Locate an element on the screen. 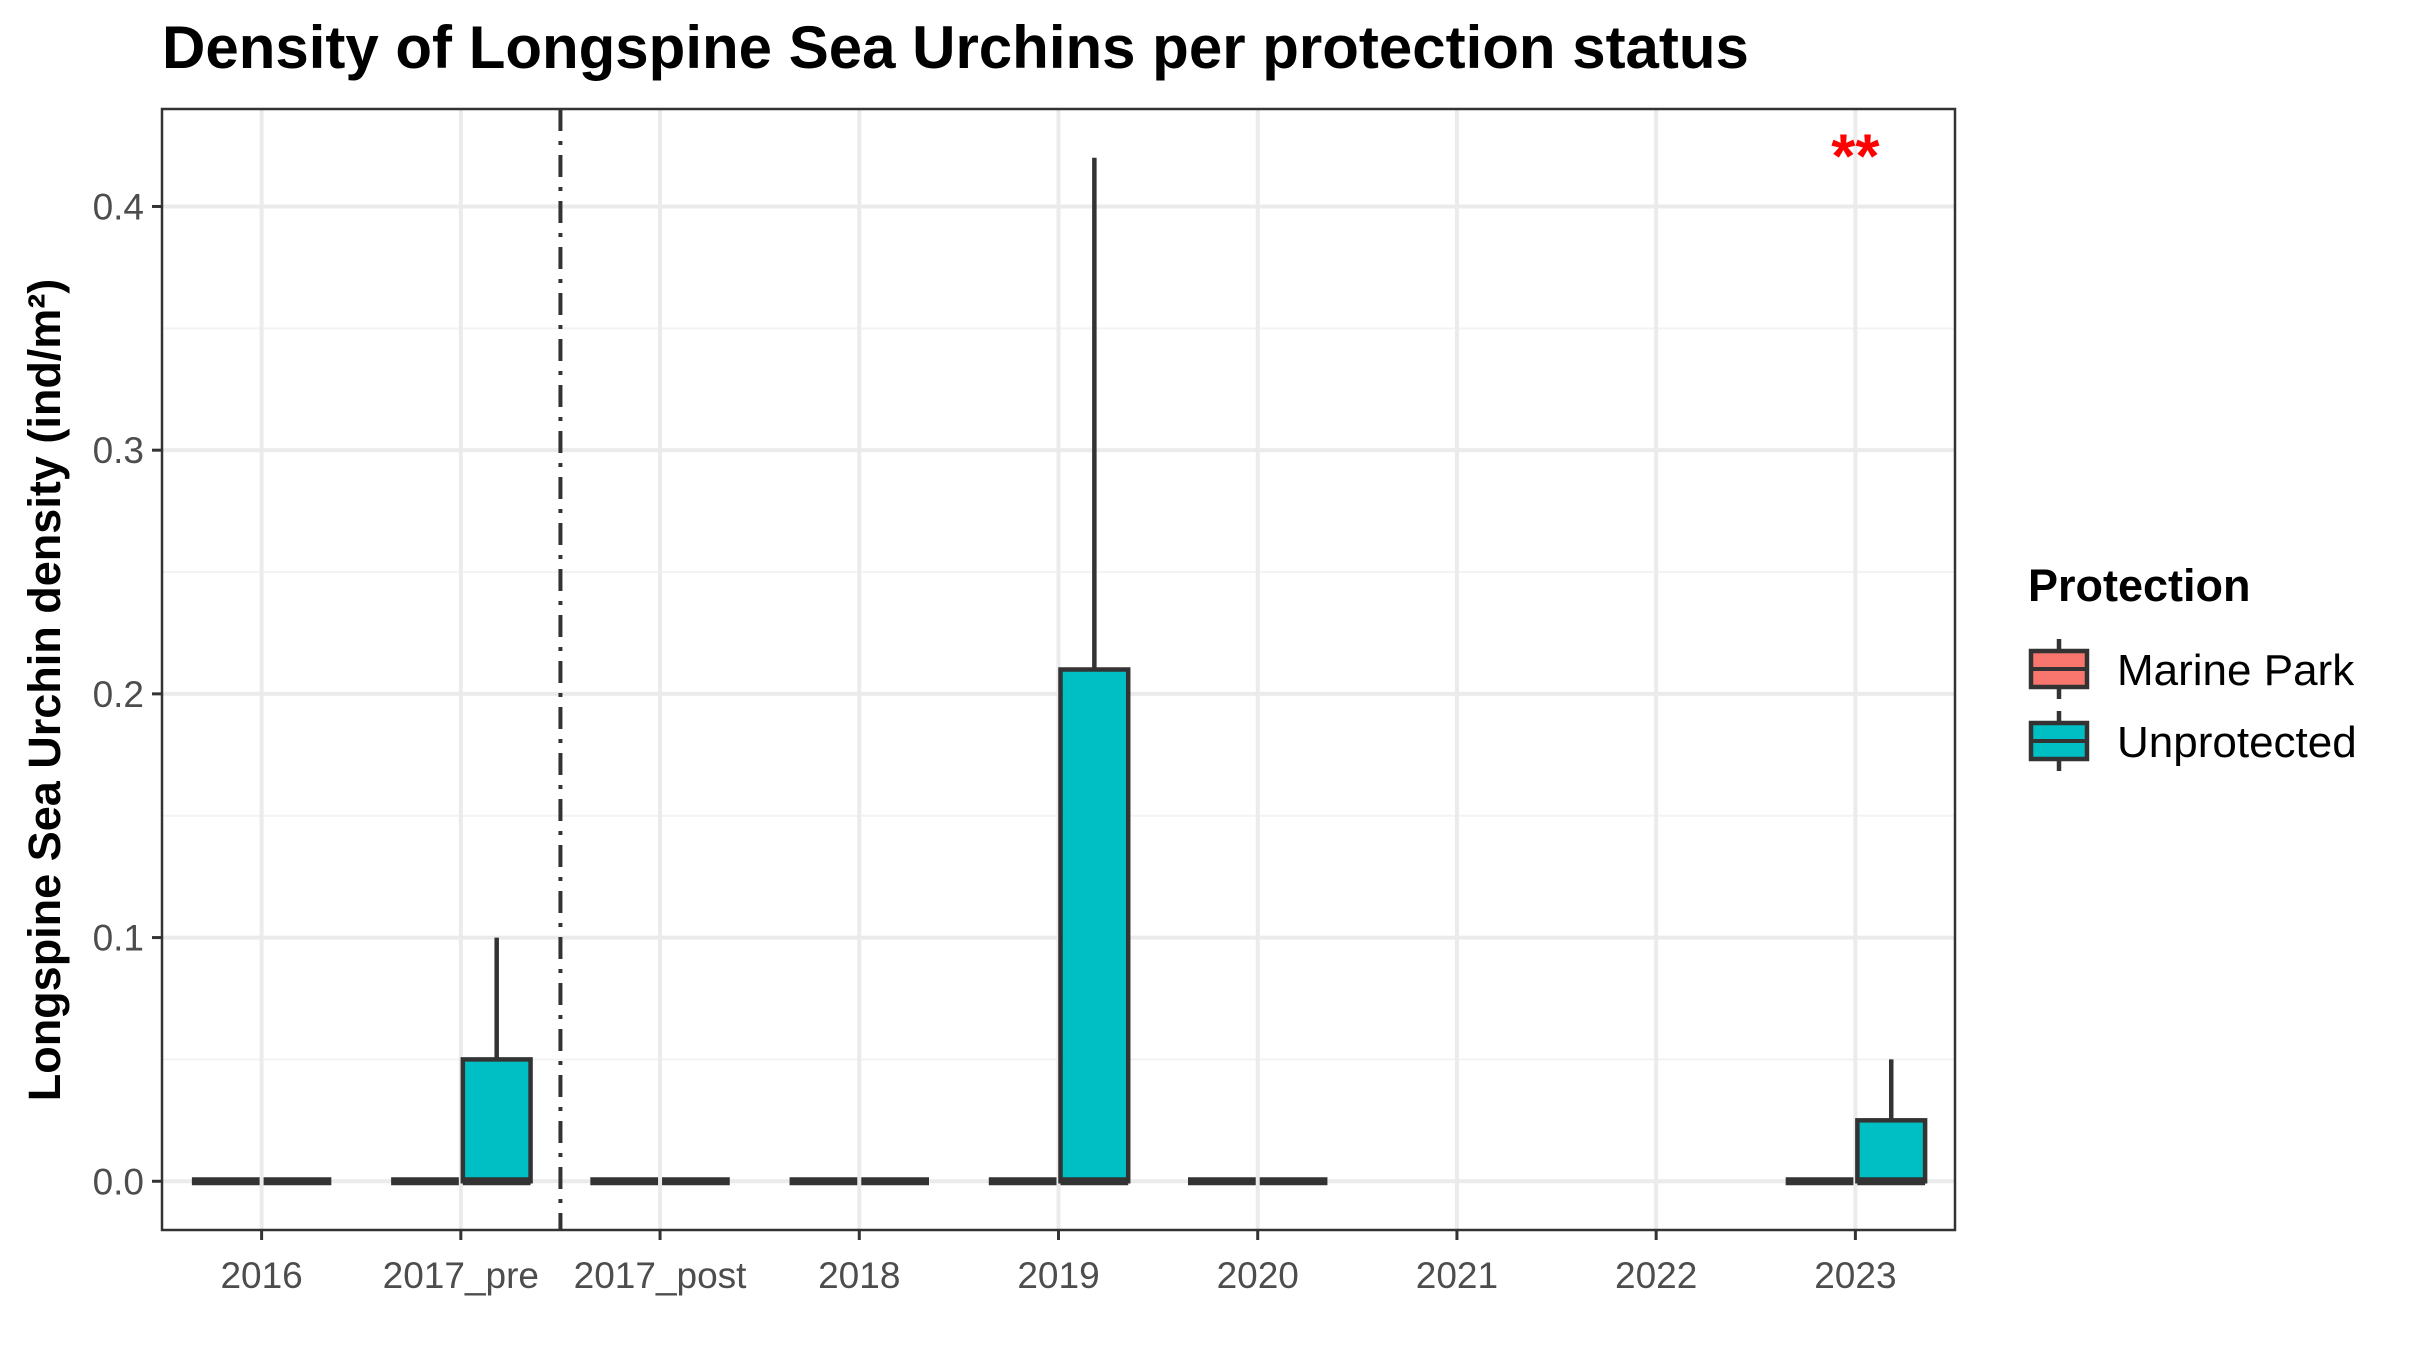 The width and height of the screenshot is (2421, 1362). box-unprotected-2017-pre is located at coordinates (496, 1061).